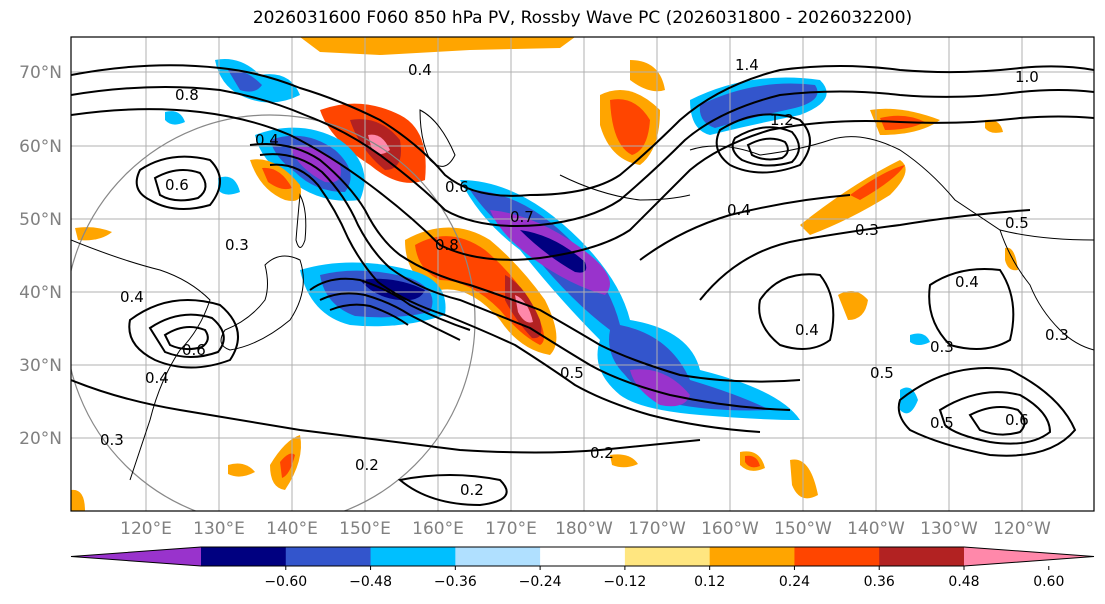 This screenshot has width=1105, height=604. What do you see at coordinates (262, 303) in the screenshot?
I see `coastline-japan` at bounding box center [262, 303].